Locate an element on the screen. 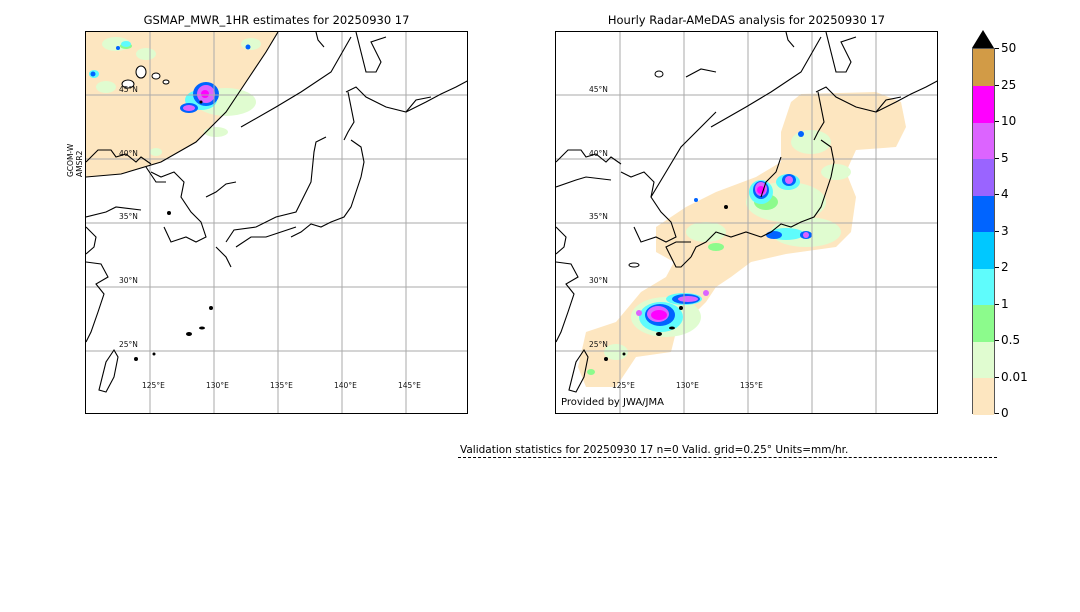 The height and width of the screenshot is (612, 1080). left-lat-label-45: 45°N is located at coordinates (128, 89).